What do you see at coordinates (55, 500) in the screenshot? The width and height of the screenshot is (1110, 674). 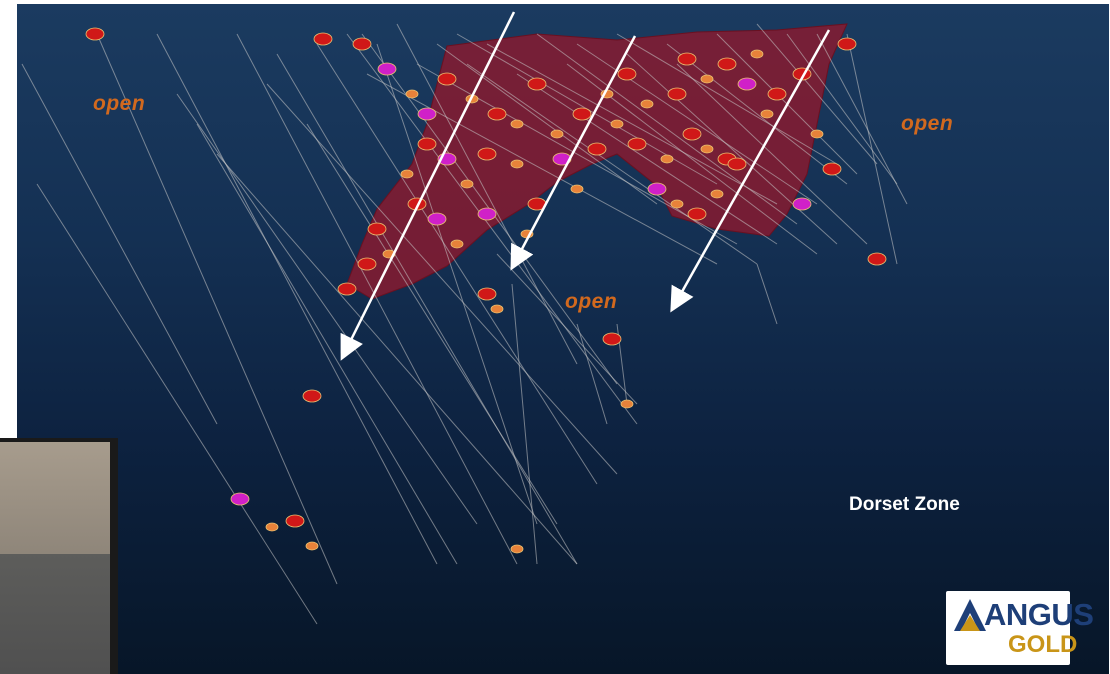 I see `inset-photo-sky` at bounding box center [55, 500].